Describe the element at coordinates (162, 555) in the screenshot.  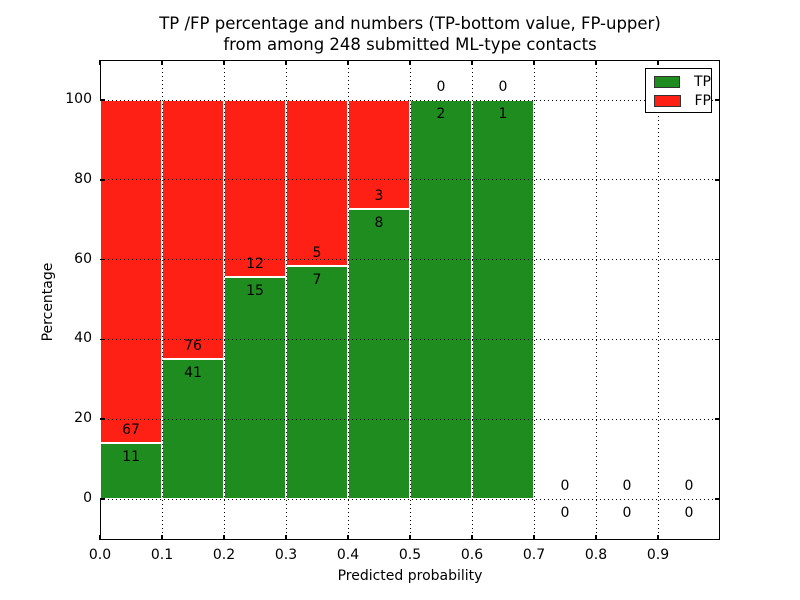
I see `x-tick-label: 0.1` at that location.